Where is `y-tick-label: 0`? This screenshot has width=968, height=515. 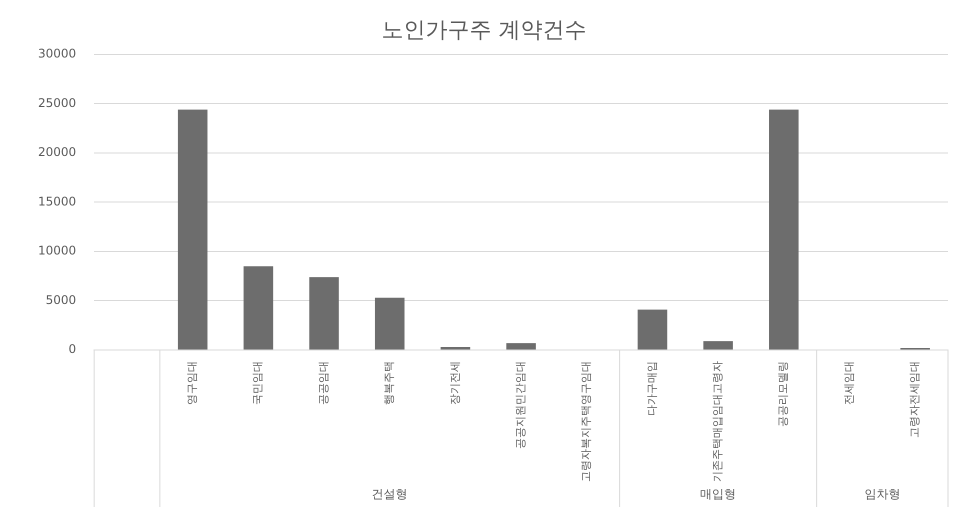
y-tick-label: 0 is located at coordinates (72, 349).